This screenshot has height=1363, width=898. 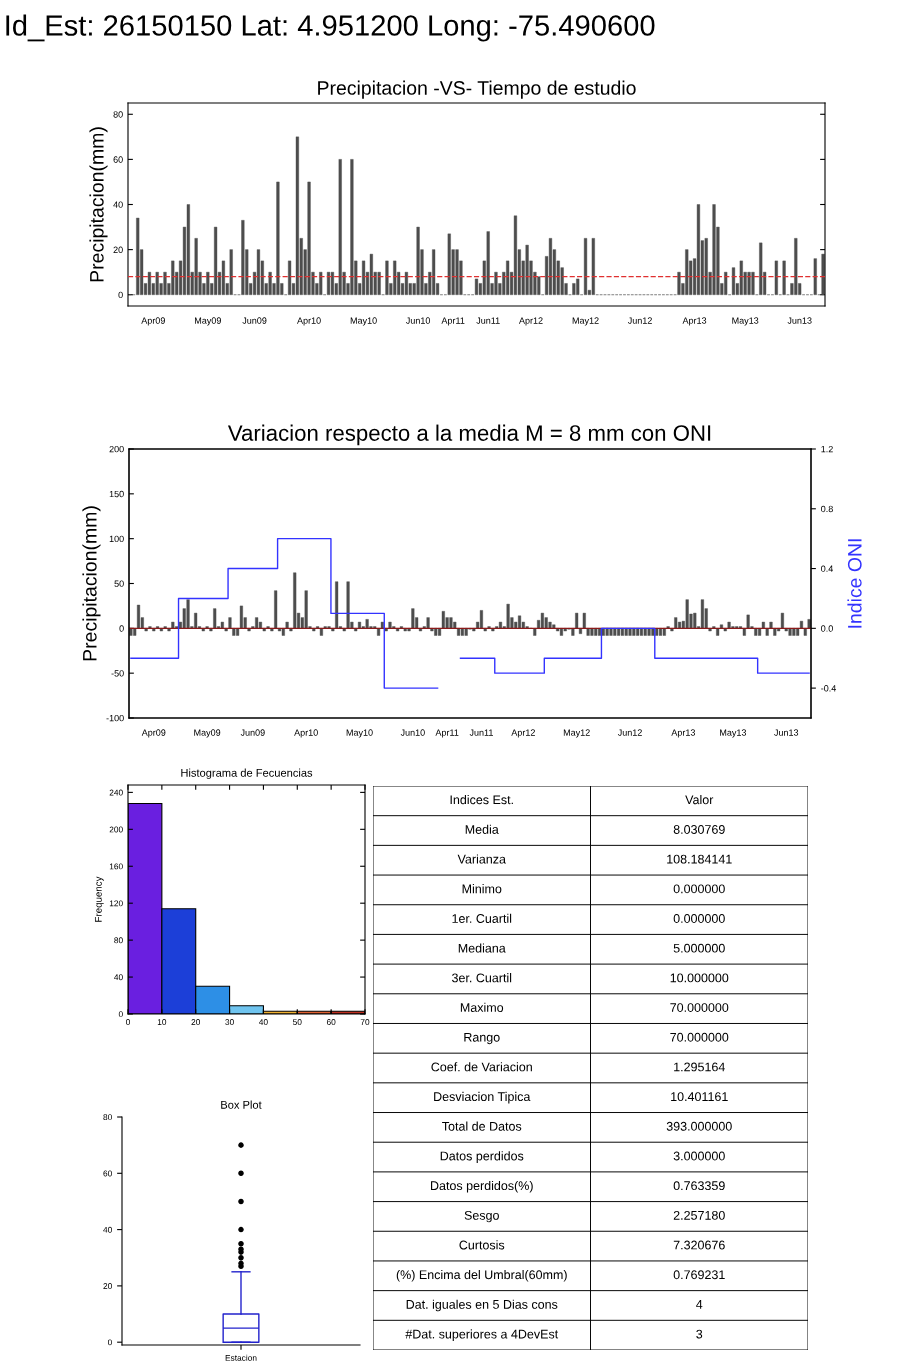 What do you see at coordinates (482, 918) in the screenshot?
I see `category-label: 1er. Cuartil` at bounding box center [482, 918].